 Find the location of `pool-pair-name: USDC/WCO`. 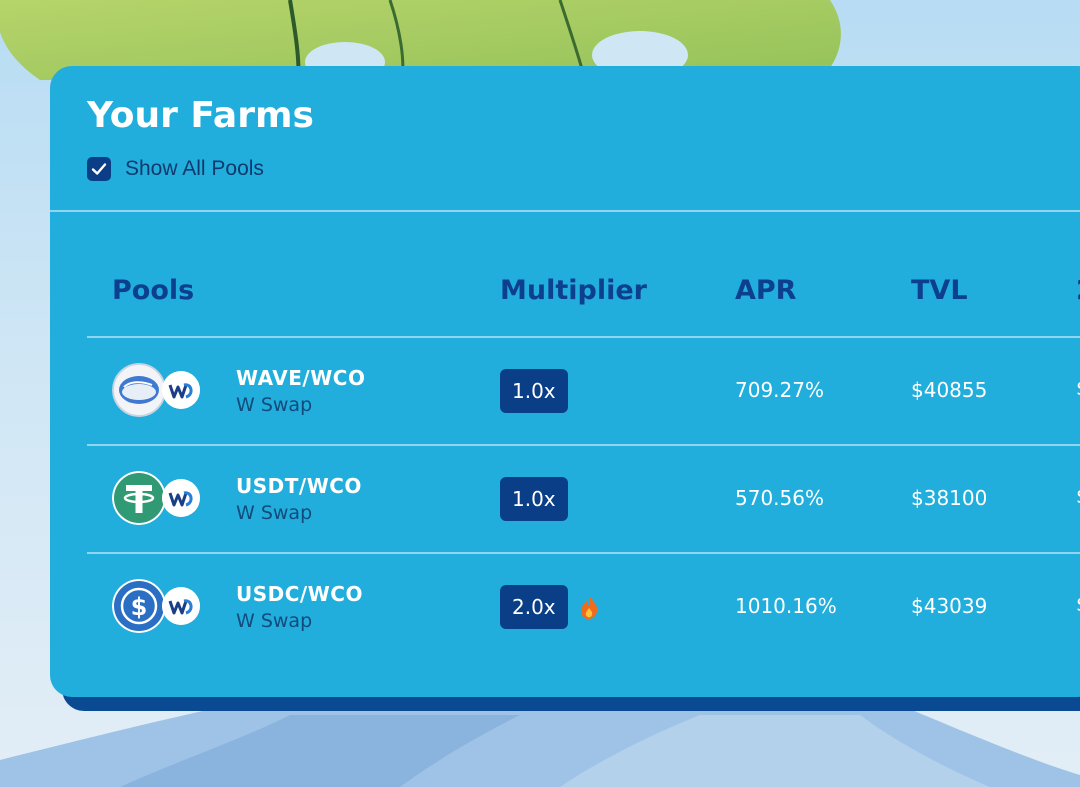

pool-pair-name: USDC/WCO is located at coordinates (299, 594).